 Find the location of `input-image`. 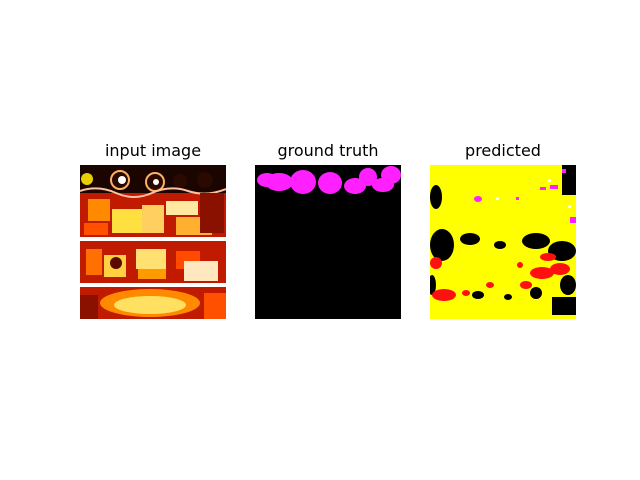

input-image is located at coordinates (153, 242).